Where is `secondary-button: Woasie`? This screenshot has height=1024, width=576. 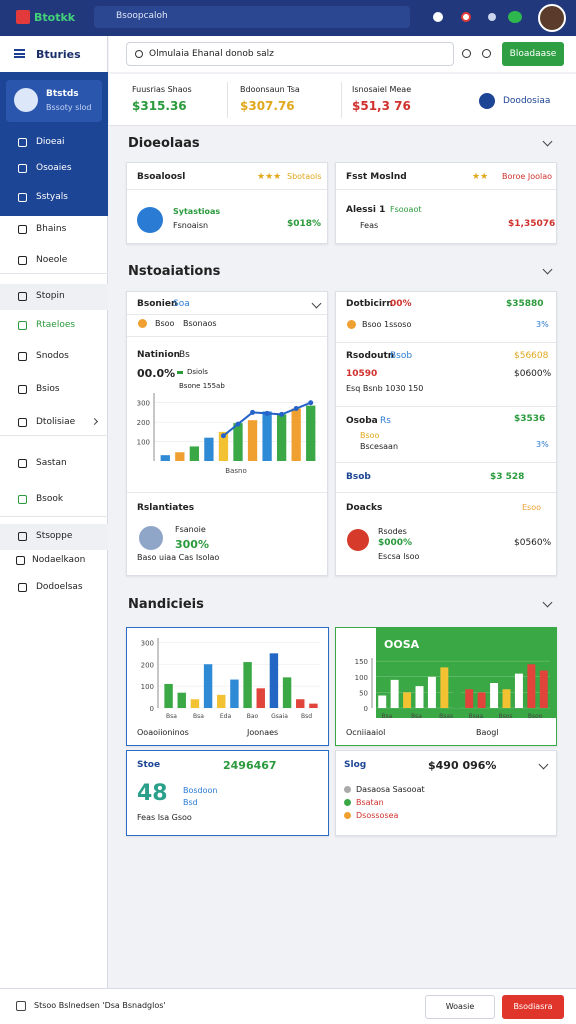
secondary-button: Woasie is located at coordinates (460, 1007).